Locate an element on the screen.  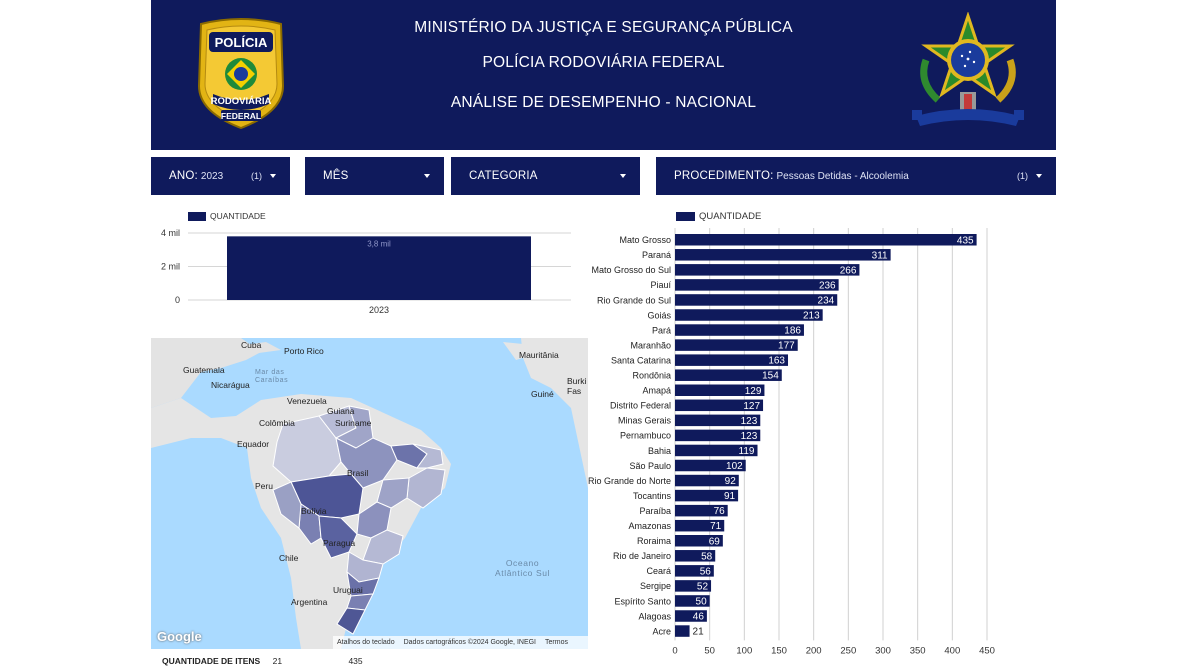
map-label-nicaragua: Nicarágua is located at coordinates (230, 385).